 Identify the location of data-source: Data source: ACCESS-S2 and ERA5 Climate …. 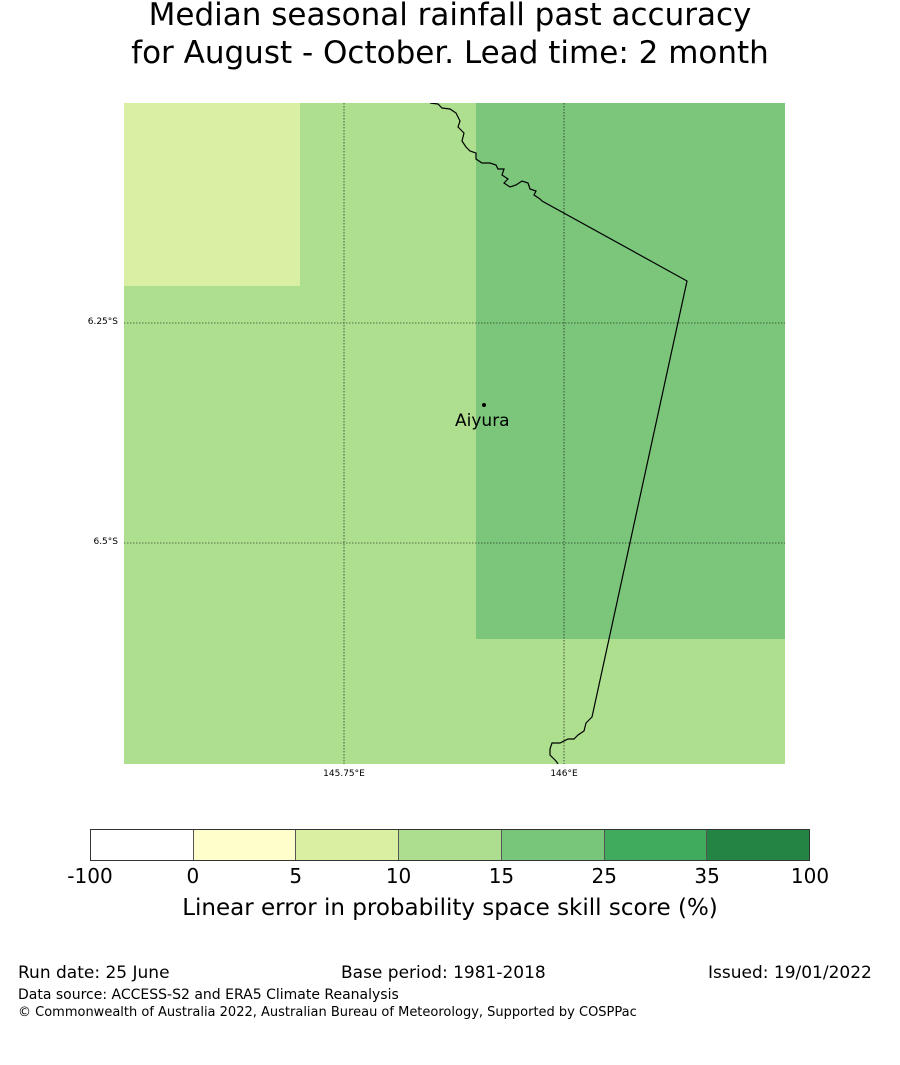
(208, 995).